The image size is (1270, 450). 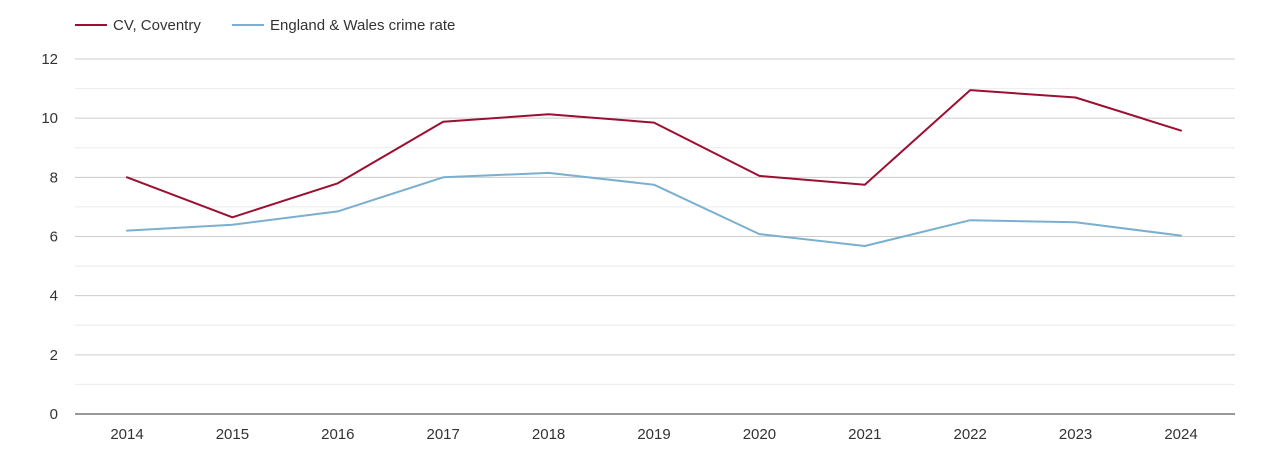 I want to click on x-tick-label: 2021, so click(x=864, y=434).